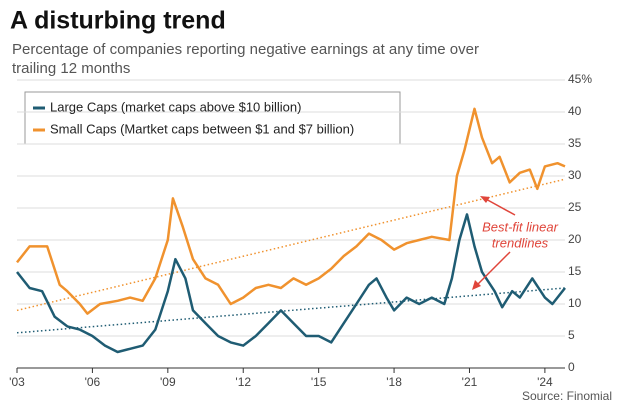 This screenshot has width=620, height=415. Describe the element at coordinates (243, 382) in the screenshot. I see `x-tick-label: '12` at that location.